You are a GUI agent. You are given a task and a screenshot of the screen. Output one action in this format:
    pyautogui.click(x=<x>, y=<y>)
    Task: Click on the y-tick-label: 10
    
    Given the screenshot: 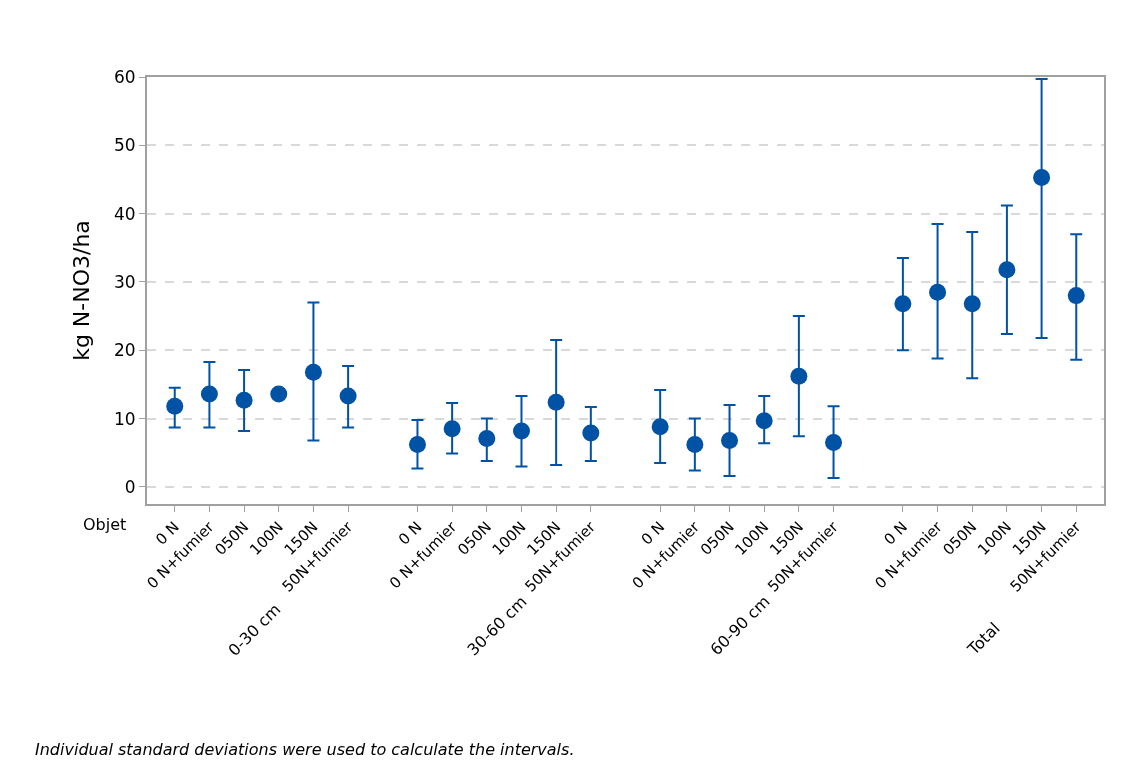 What is the action you would take?
    pyautogui.click(x=124, y=418)
    